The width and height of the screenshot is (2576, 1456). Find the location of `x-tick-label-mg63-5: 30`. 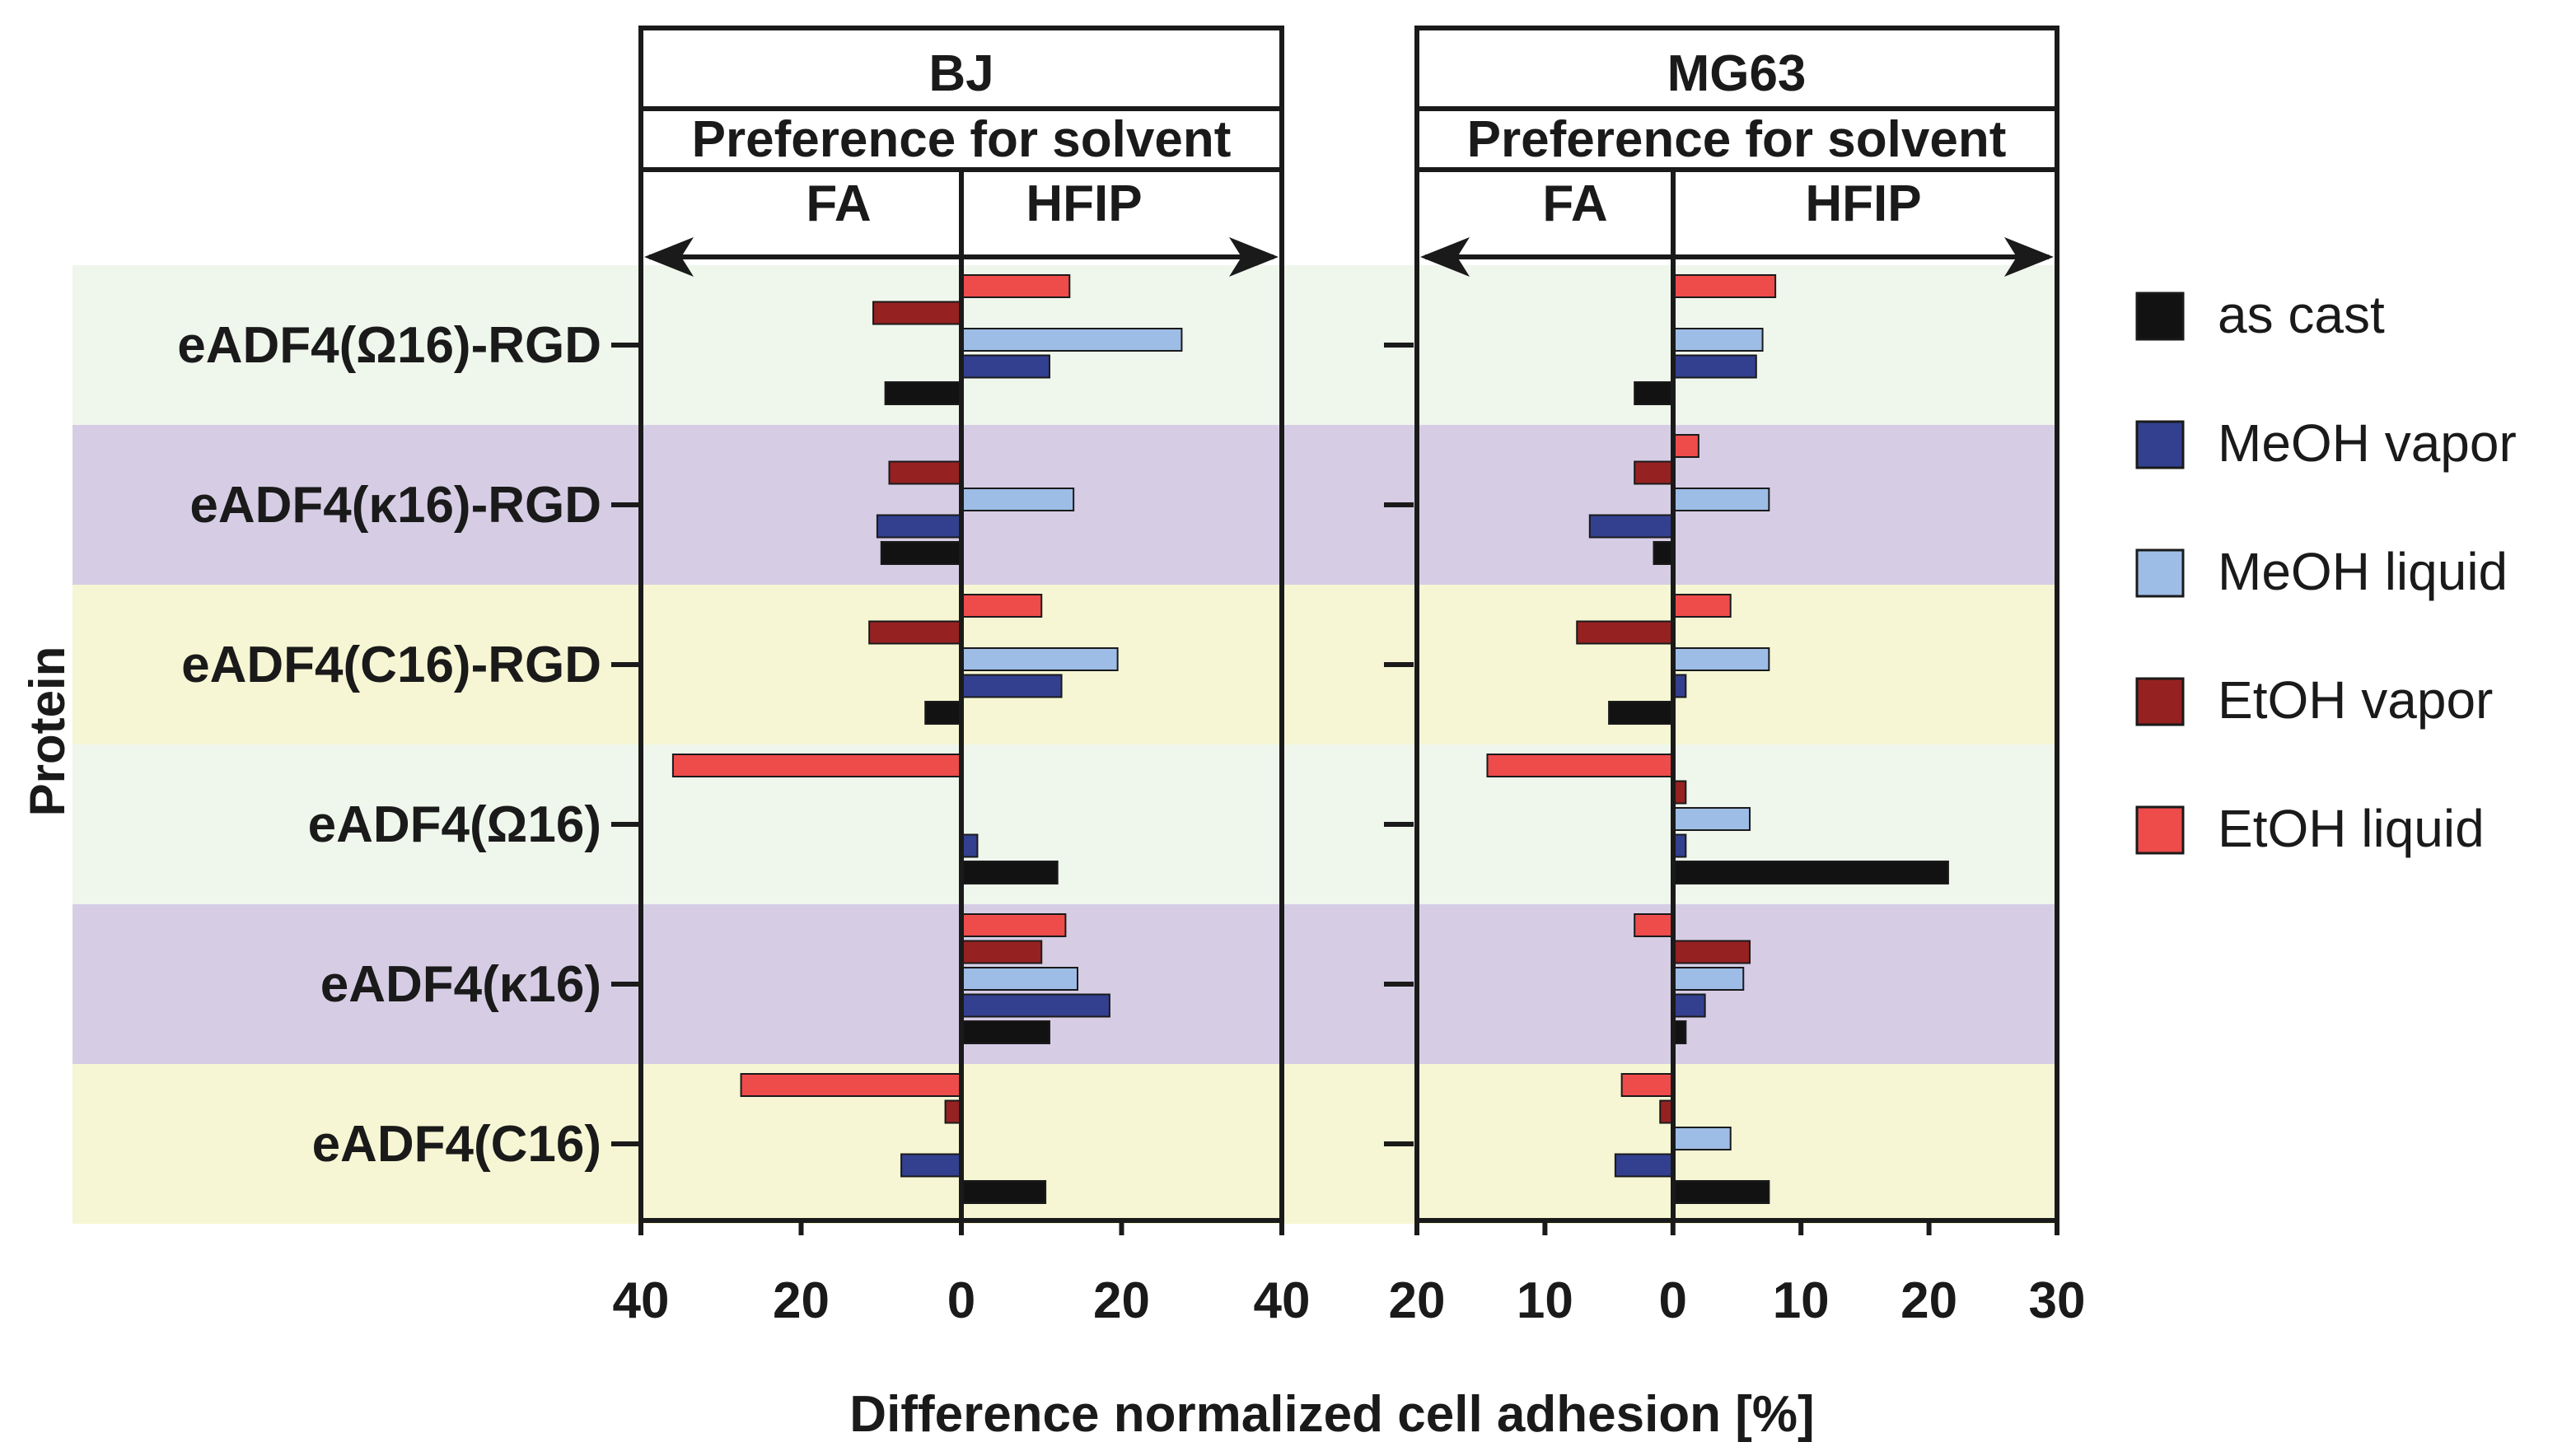

x-tick-label-mg63-5: 30 is located at coordinates (2057, 1300).